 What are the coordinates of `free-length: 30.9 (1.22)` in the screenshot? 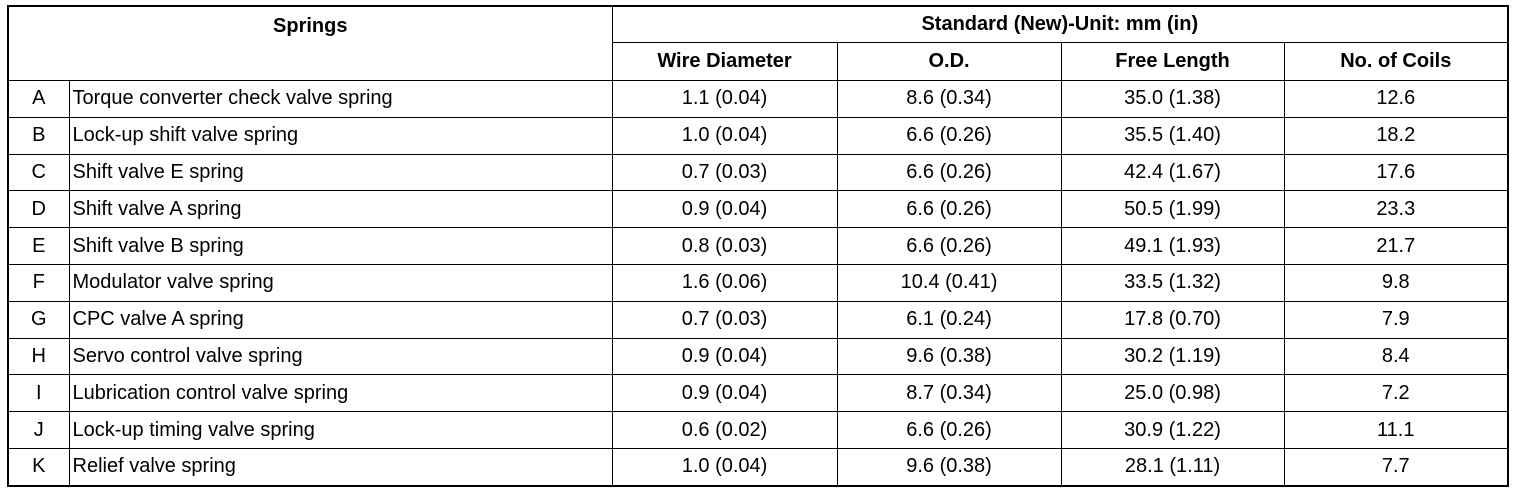 It's located at (1172, 430).